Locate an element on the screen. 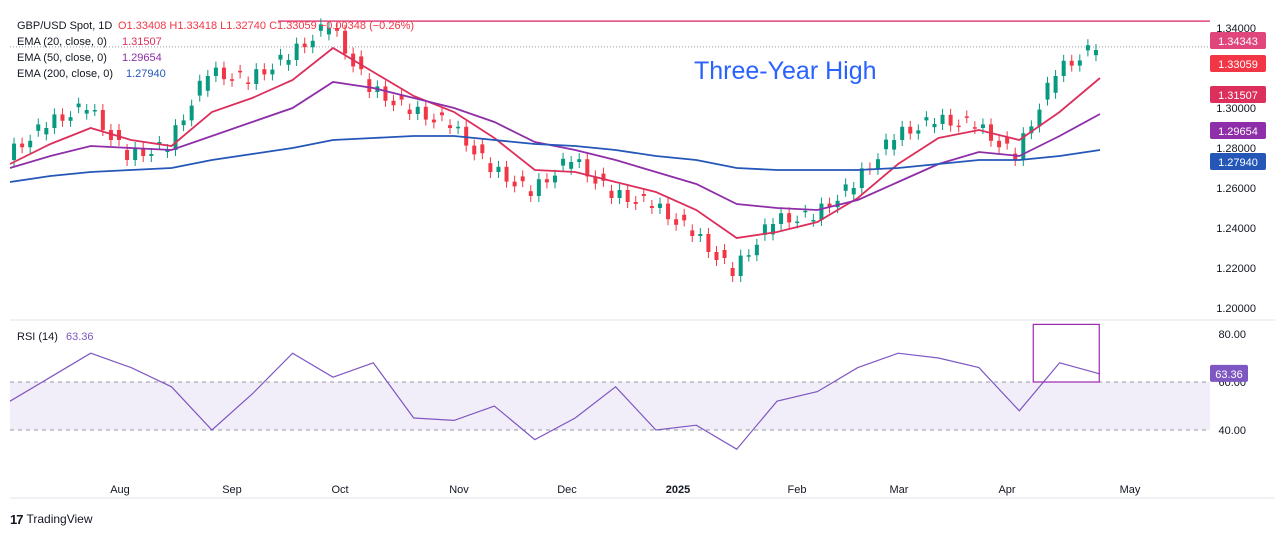  tradingview-logo: 17 TradingView is located at coordinates (51, 519).